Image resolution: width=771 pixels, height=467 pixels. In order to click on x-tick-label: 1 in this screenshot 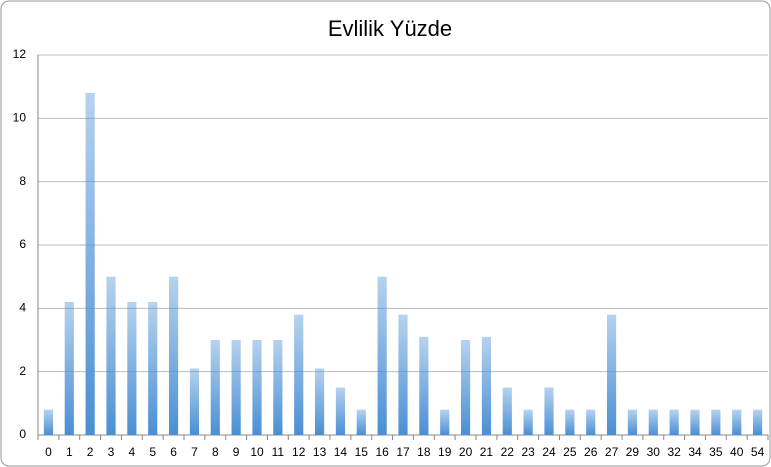, I will do `click(69, 452)`.